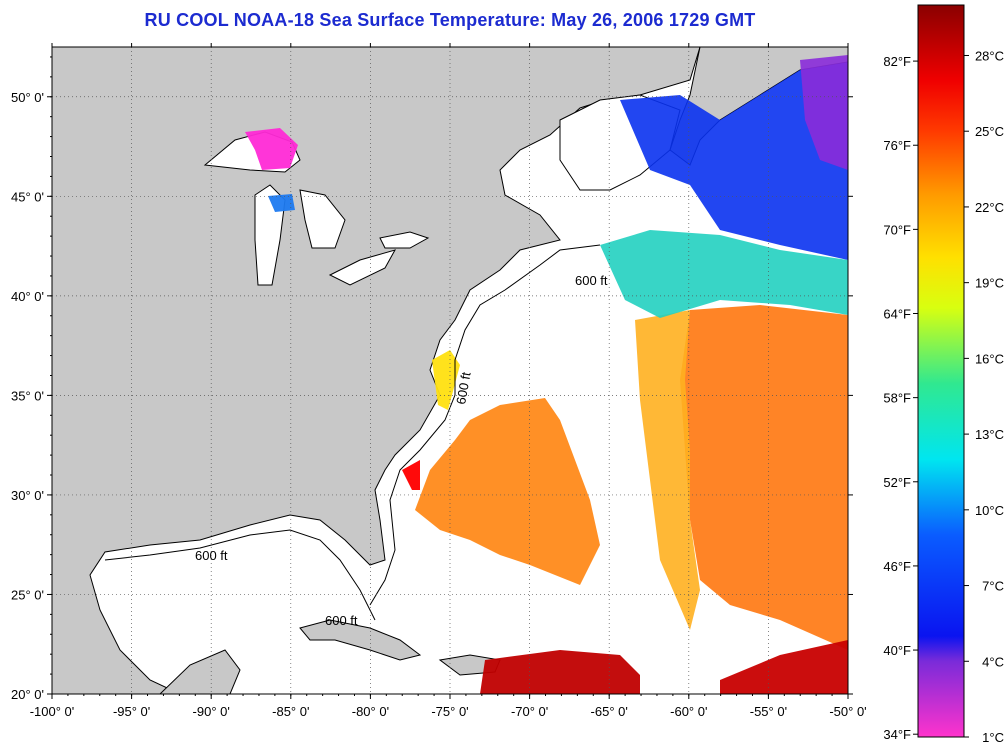 This screenshot has width=1008, height=754. What do you see at coordinates (200, 671) in the screenshot?
I see `yucatan-land` at bounding box center [200, 671].